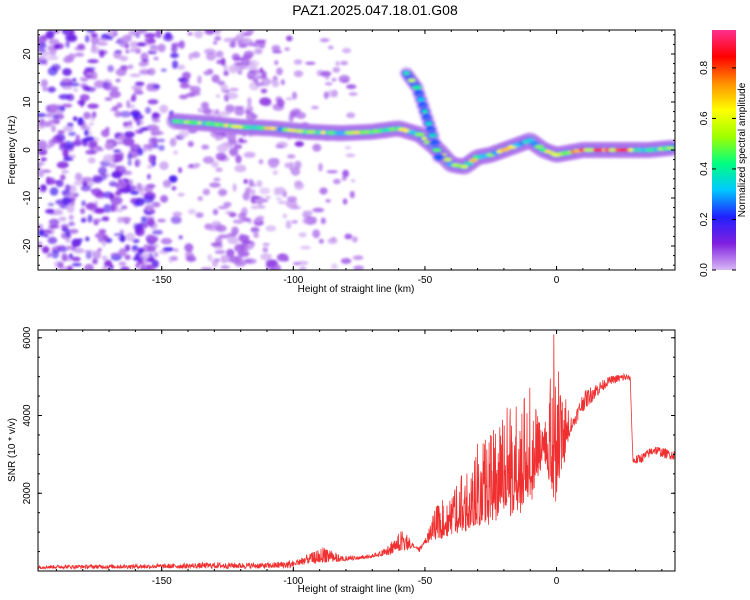 The width and height of the screenshot is (750, 600). Describe the element at coordinates (12, 450) in the screenshot. I see `snr-y-axis-label: SNR (10 * v/v)` at that location.